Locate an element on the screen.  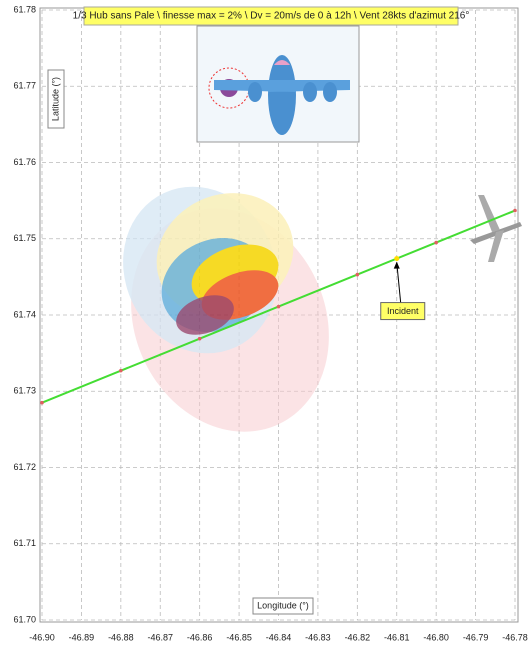
y-tick-label: 61.78 is located at coordinates (24, 9).